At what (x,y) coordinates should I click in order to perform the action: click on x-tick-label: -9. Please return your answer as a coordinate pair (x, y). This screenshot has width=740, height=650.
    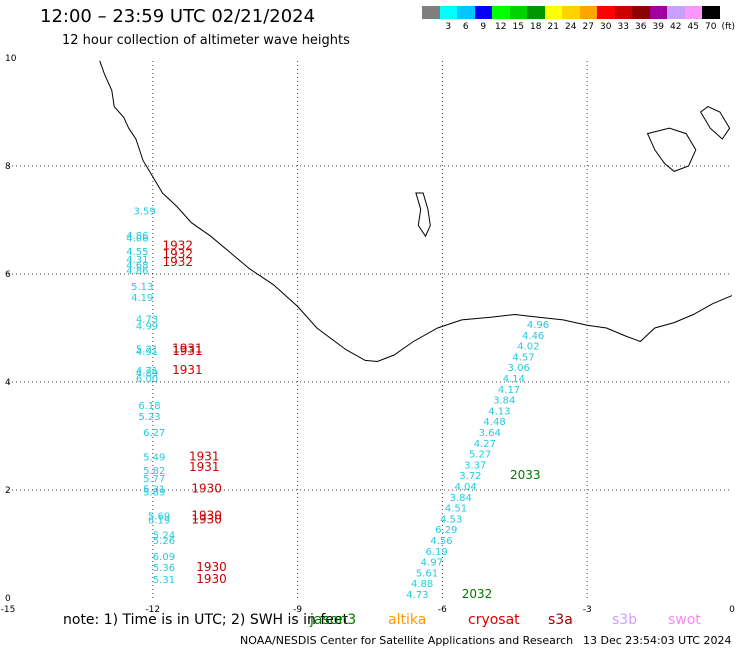
    Looking at the image, I should click on (297, 610).